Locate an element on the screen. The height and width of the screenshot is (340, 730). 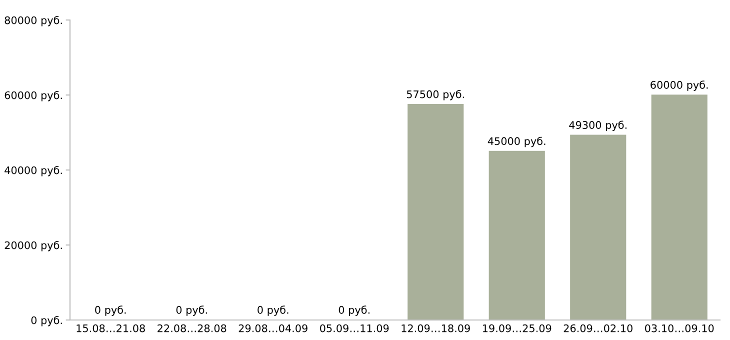
data-label: 49300 руб. is located at coordinates (597, 125).